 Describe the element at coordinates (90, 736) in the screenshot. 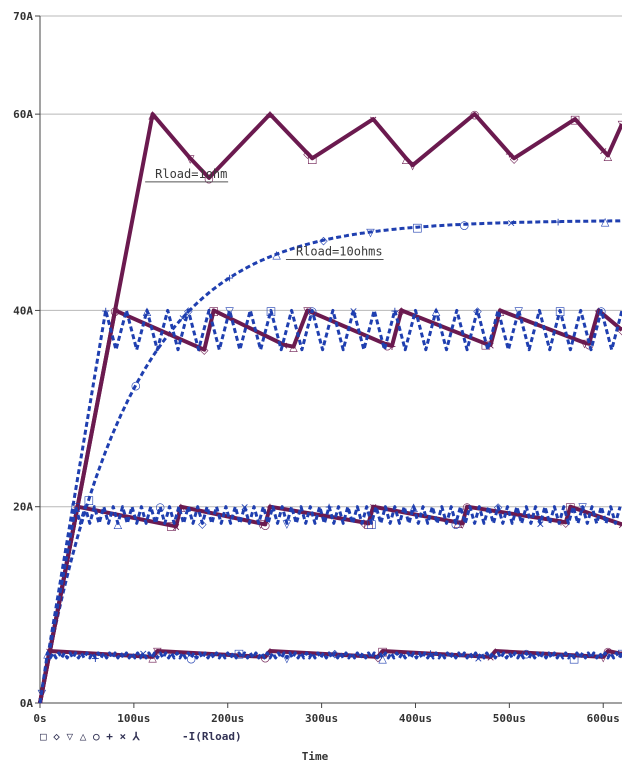

I see `legend-markers: □ ◇ ▽ △ ○ + × ⅄` at that location.